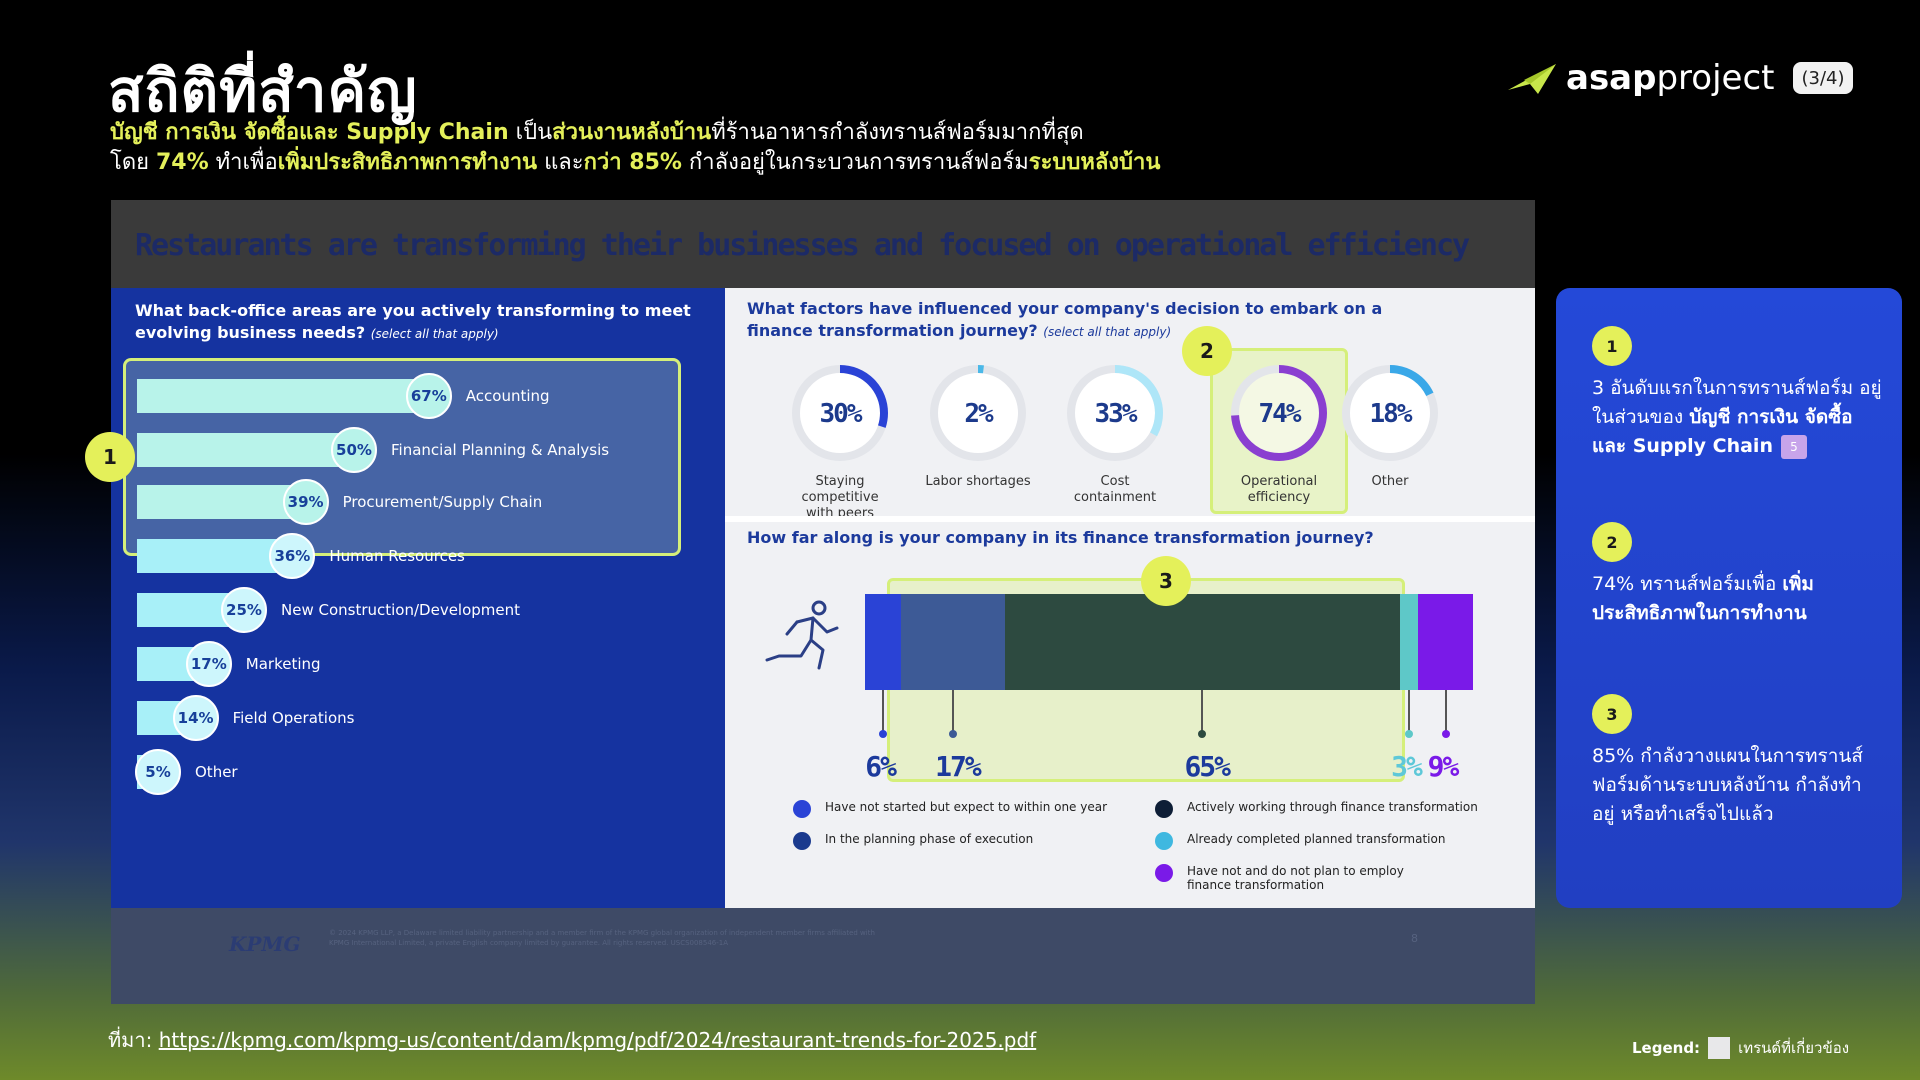 This screenshot has width=1920, height=1080. Describe the element at coordinates (560, 162) in the screenshot. I see `subtitle-text: และ` at that location.